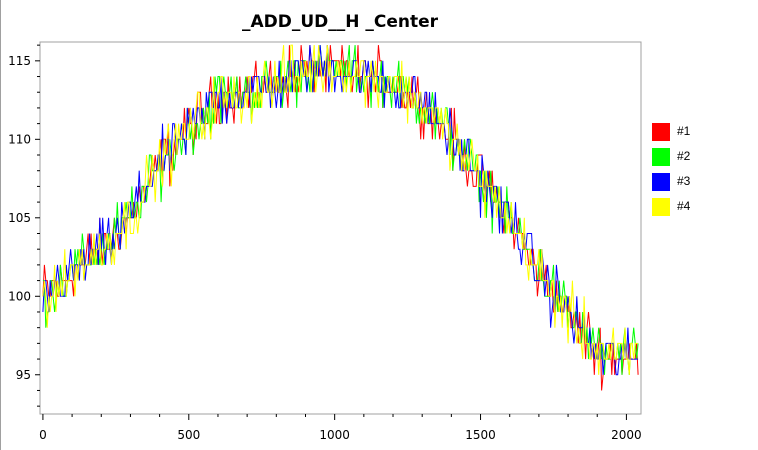 The height and width of the screenshot is (450, 758). What do you see at coordinates (684, 181) in the screenshot?
I see `legend-label-3: #3` at bounding box center [684, 181].